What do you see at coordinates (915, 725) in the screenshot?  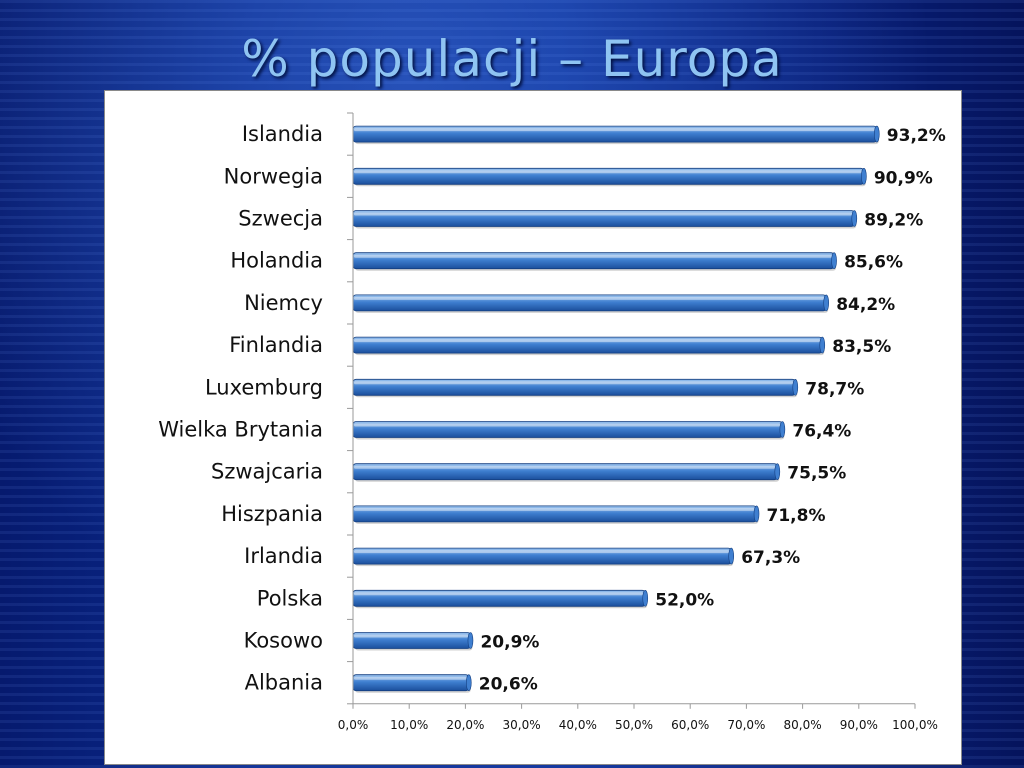 I see `x-tick-label: 100,0%` at bounding box center [915, 725].